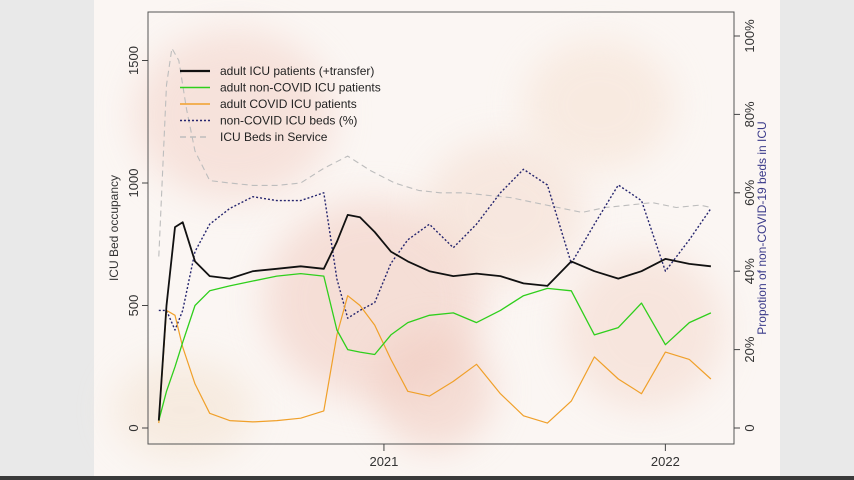 The image size is (854, 480). I want to click on legend-label: adult COVID ICU patients, so click(288, 104).